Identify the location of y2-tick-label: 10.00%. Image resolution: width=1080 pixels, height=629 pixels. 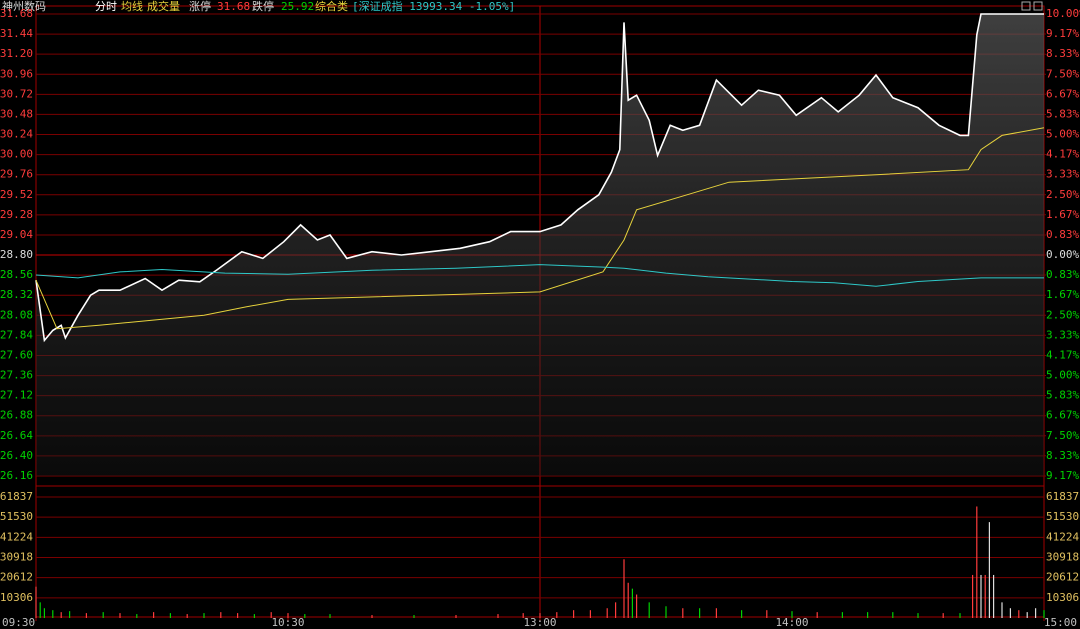
(1063, 13).